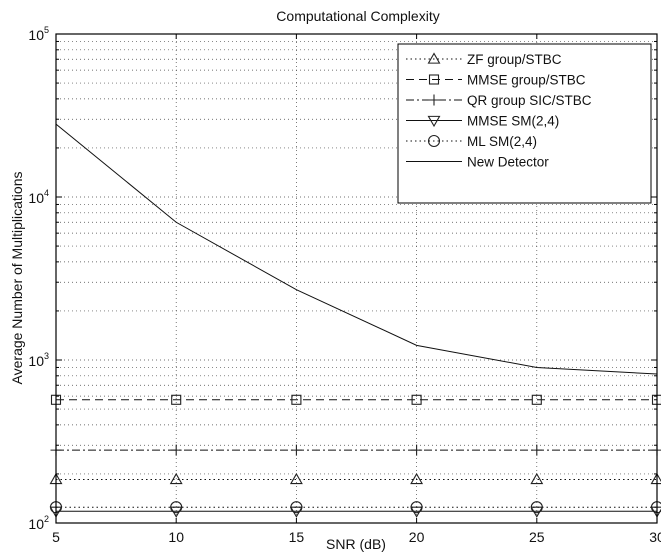 This screenshot has height=553, width=661. I want to click on legend-entry: QR group SIC/STBC, so click(499, 100).